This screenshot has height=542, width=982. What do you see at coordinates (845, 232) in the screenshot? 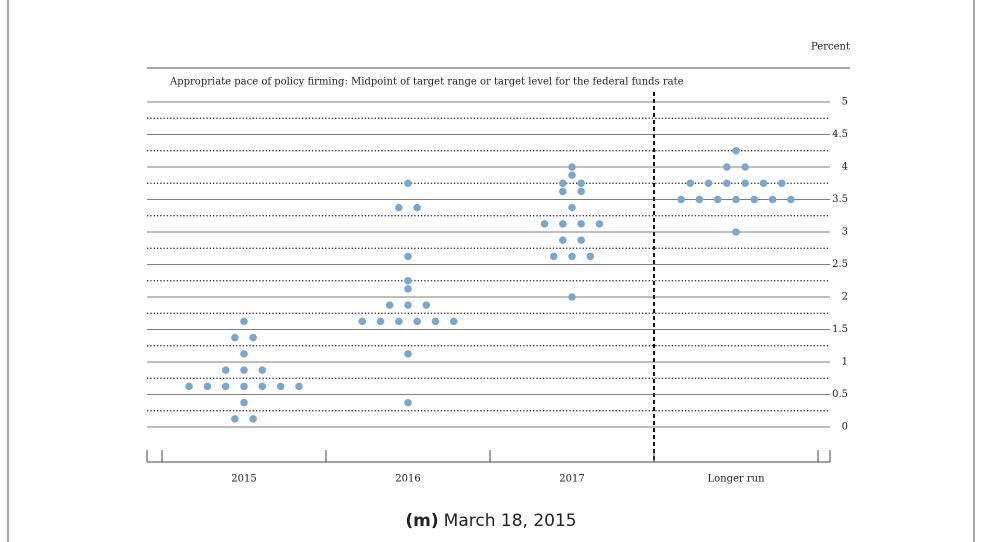
I see `y-tick-label: 3` at bounding box center [845, 232].